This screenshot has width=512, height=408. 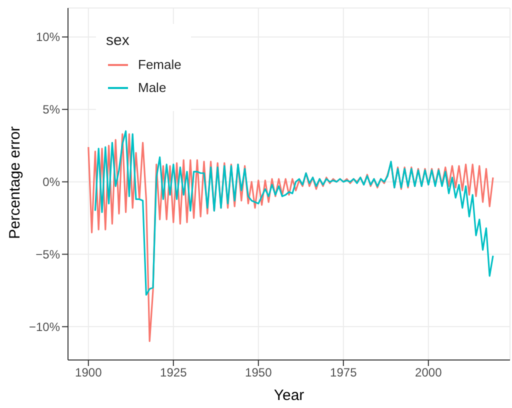 I want to click on x-tick-label: 1925, so click(x=174, y=373).